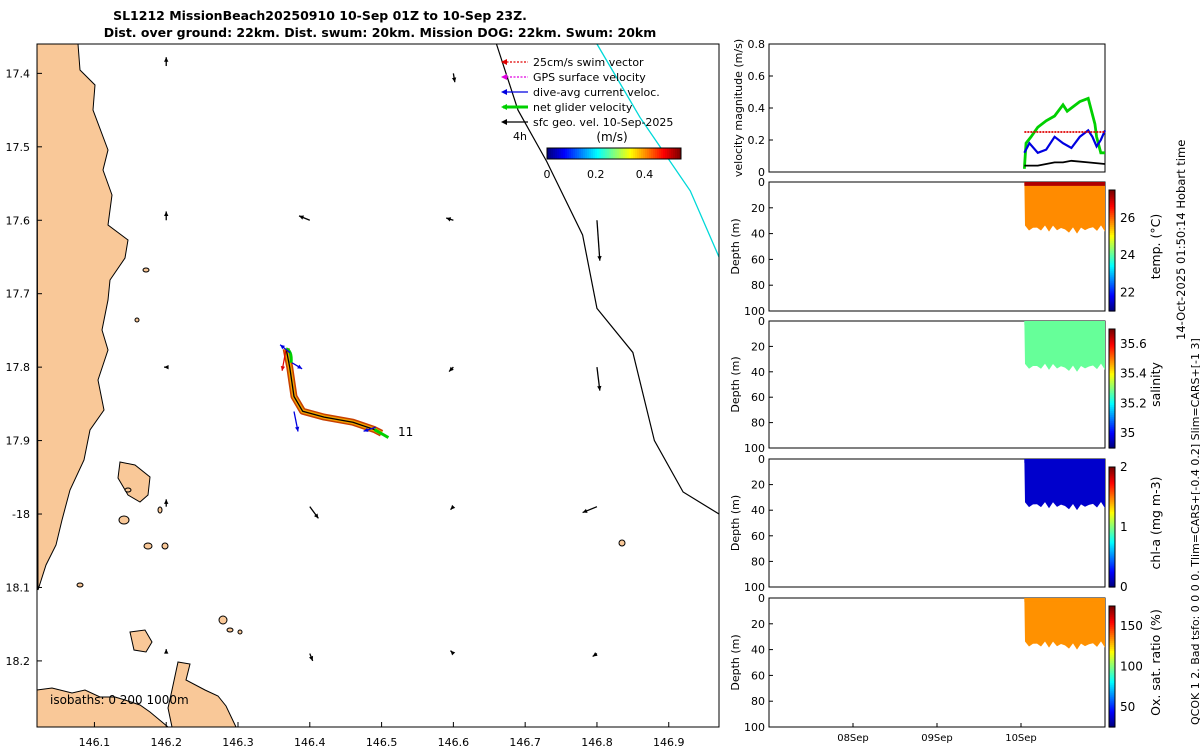  What do you see at coordinates (1021, 738) in the screenshot?
I see `date-tick-2: 10Sep` at bounding box center [1021, 738].